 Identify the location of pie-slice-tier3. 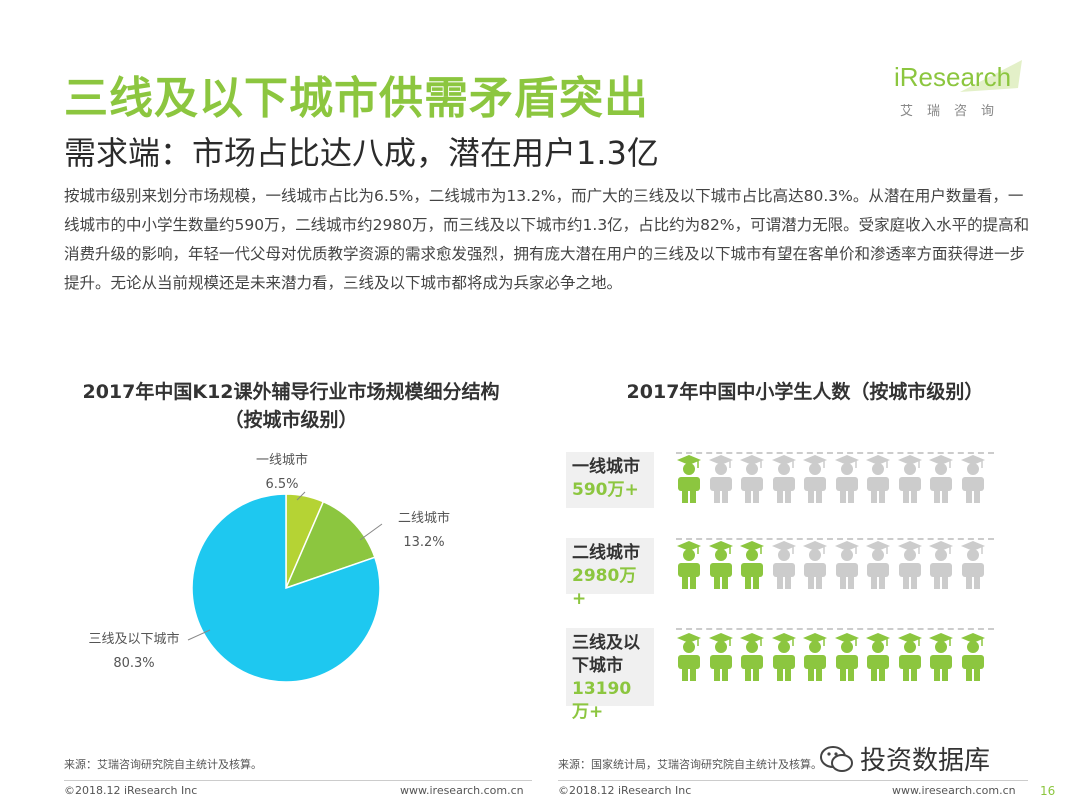
(286, 588).